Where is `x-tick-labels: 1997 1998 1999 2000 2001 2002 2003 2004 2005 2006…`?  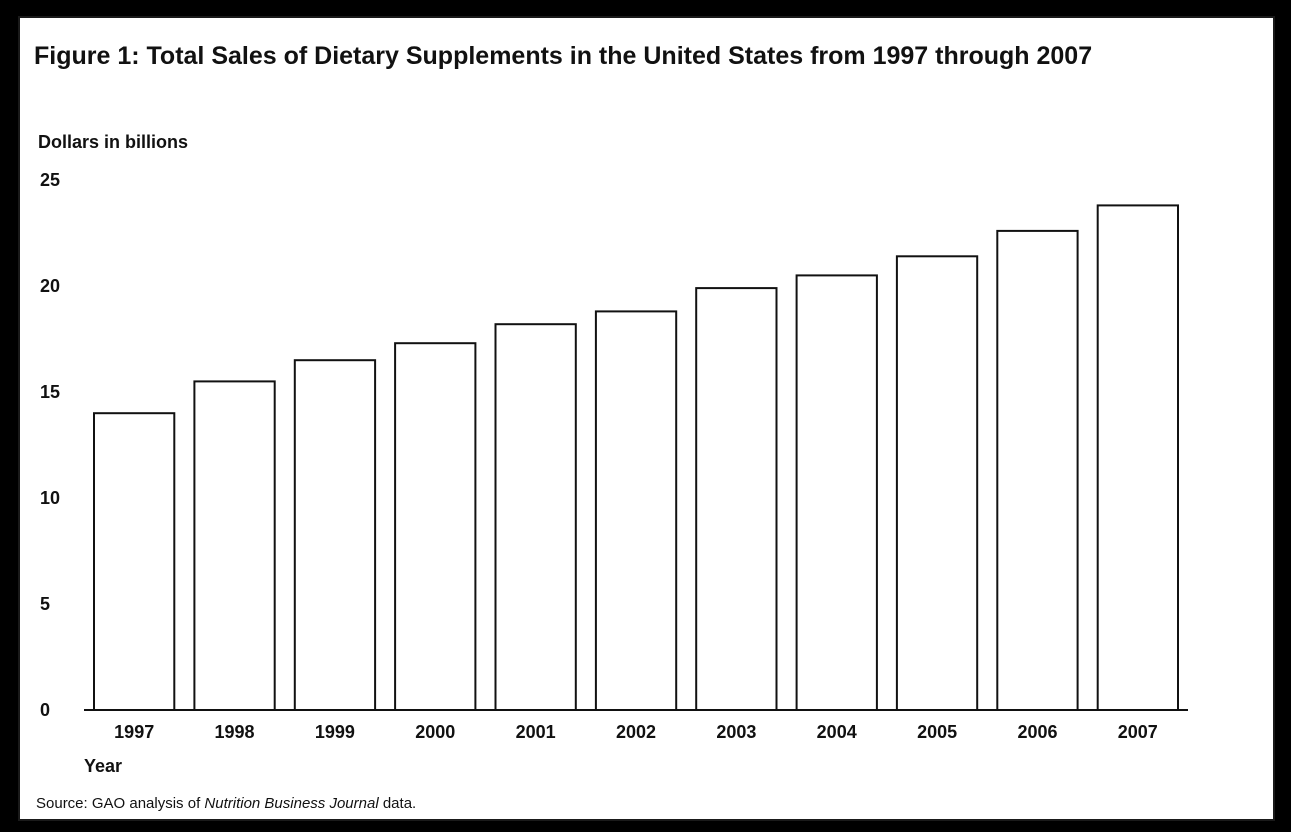 x-tick-labels: 1997 1998 1999 2000 2001 2002 2003 2004 2005 2006… is located at coordinates (636, 732).